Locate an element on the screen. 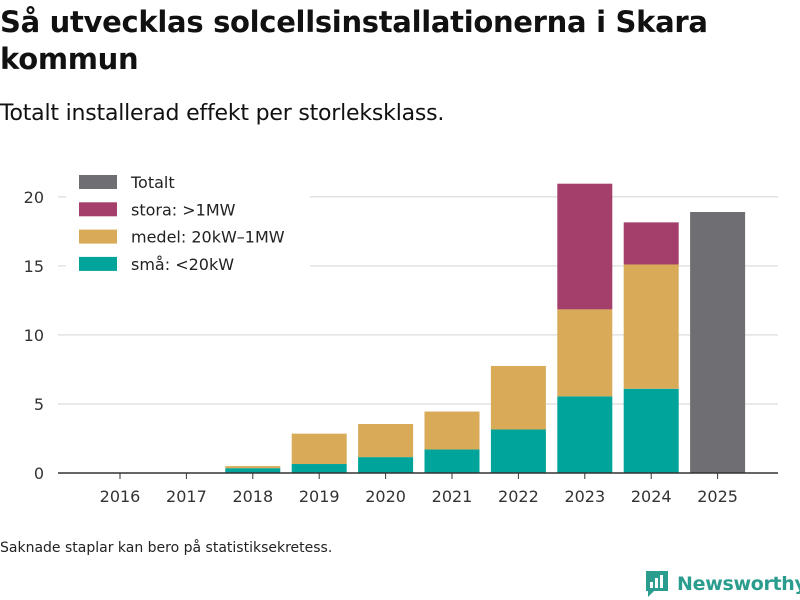 The height and width of the screenshot is (600, 800). x-tick-label-2023: 2023 is located at coordinates (584, 496).